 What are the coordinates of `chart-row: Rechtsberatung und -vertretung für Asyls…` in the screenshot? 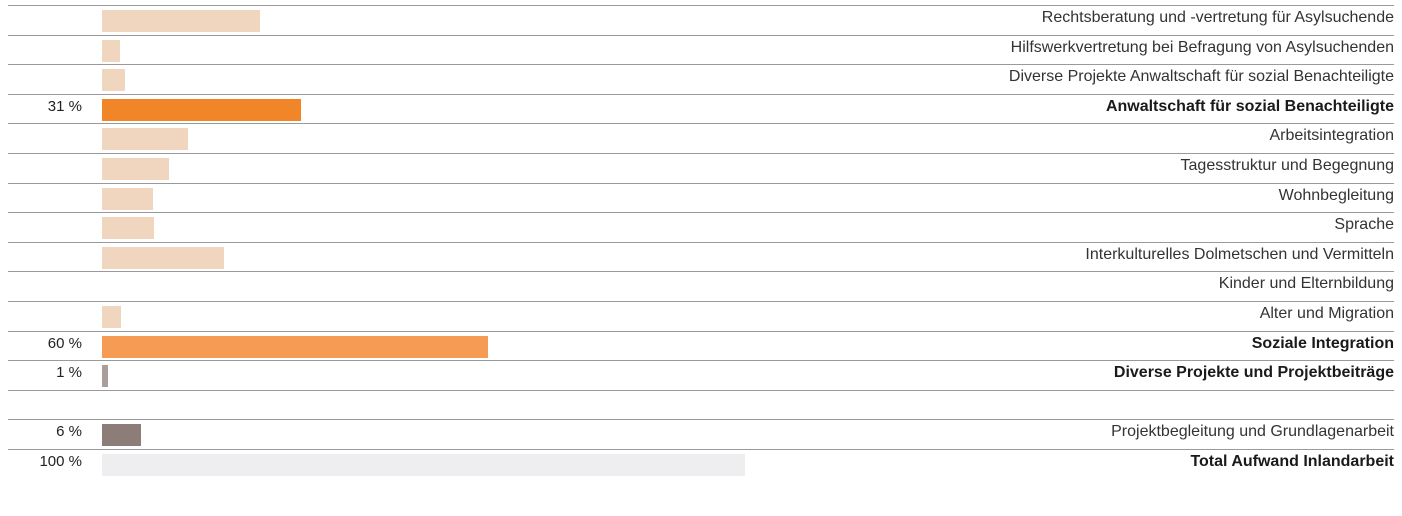 It's located at (701, 18).